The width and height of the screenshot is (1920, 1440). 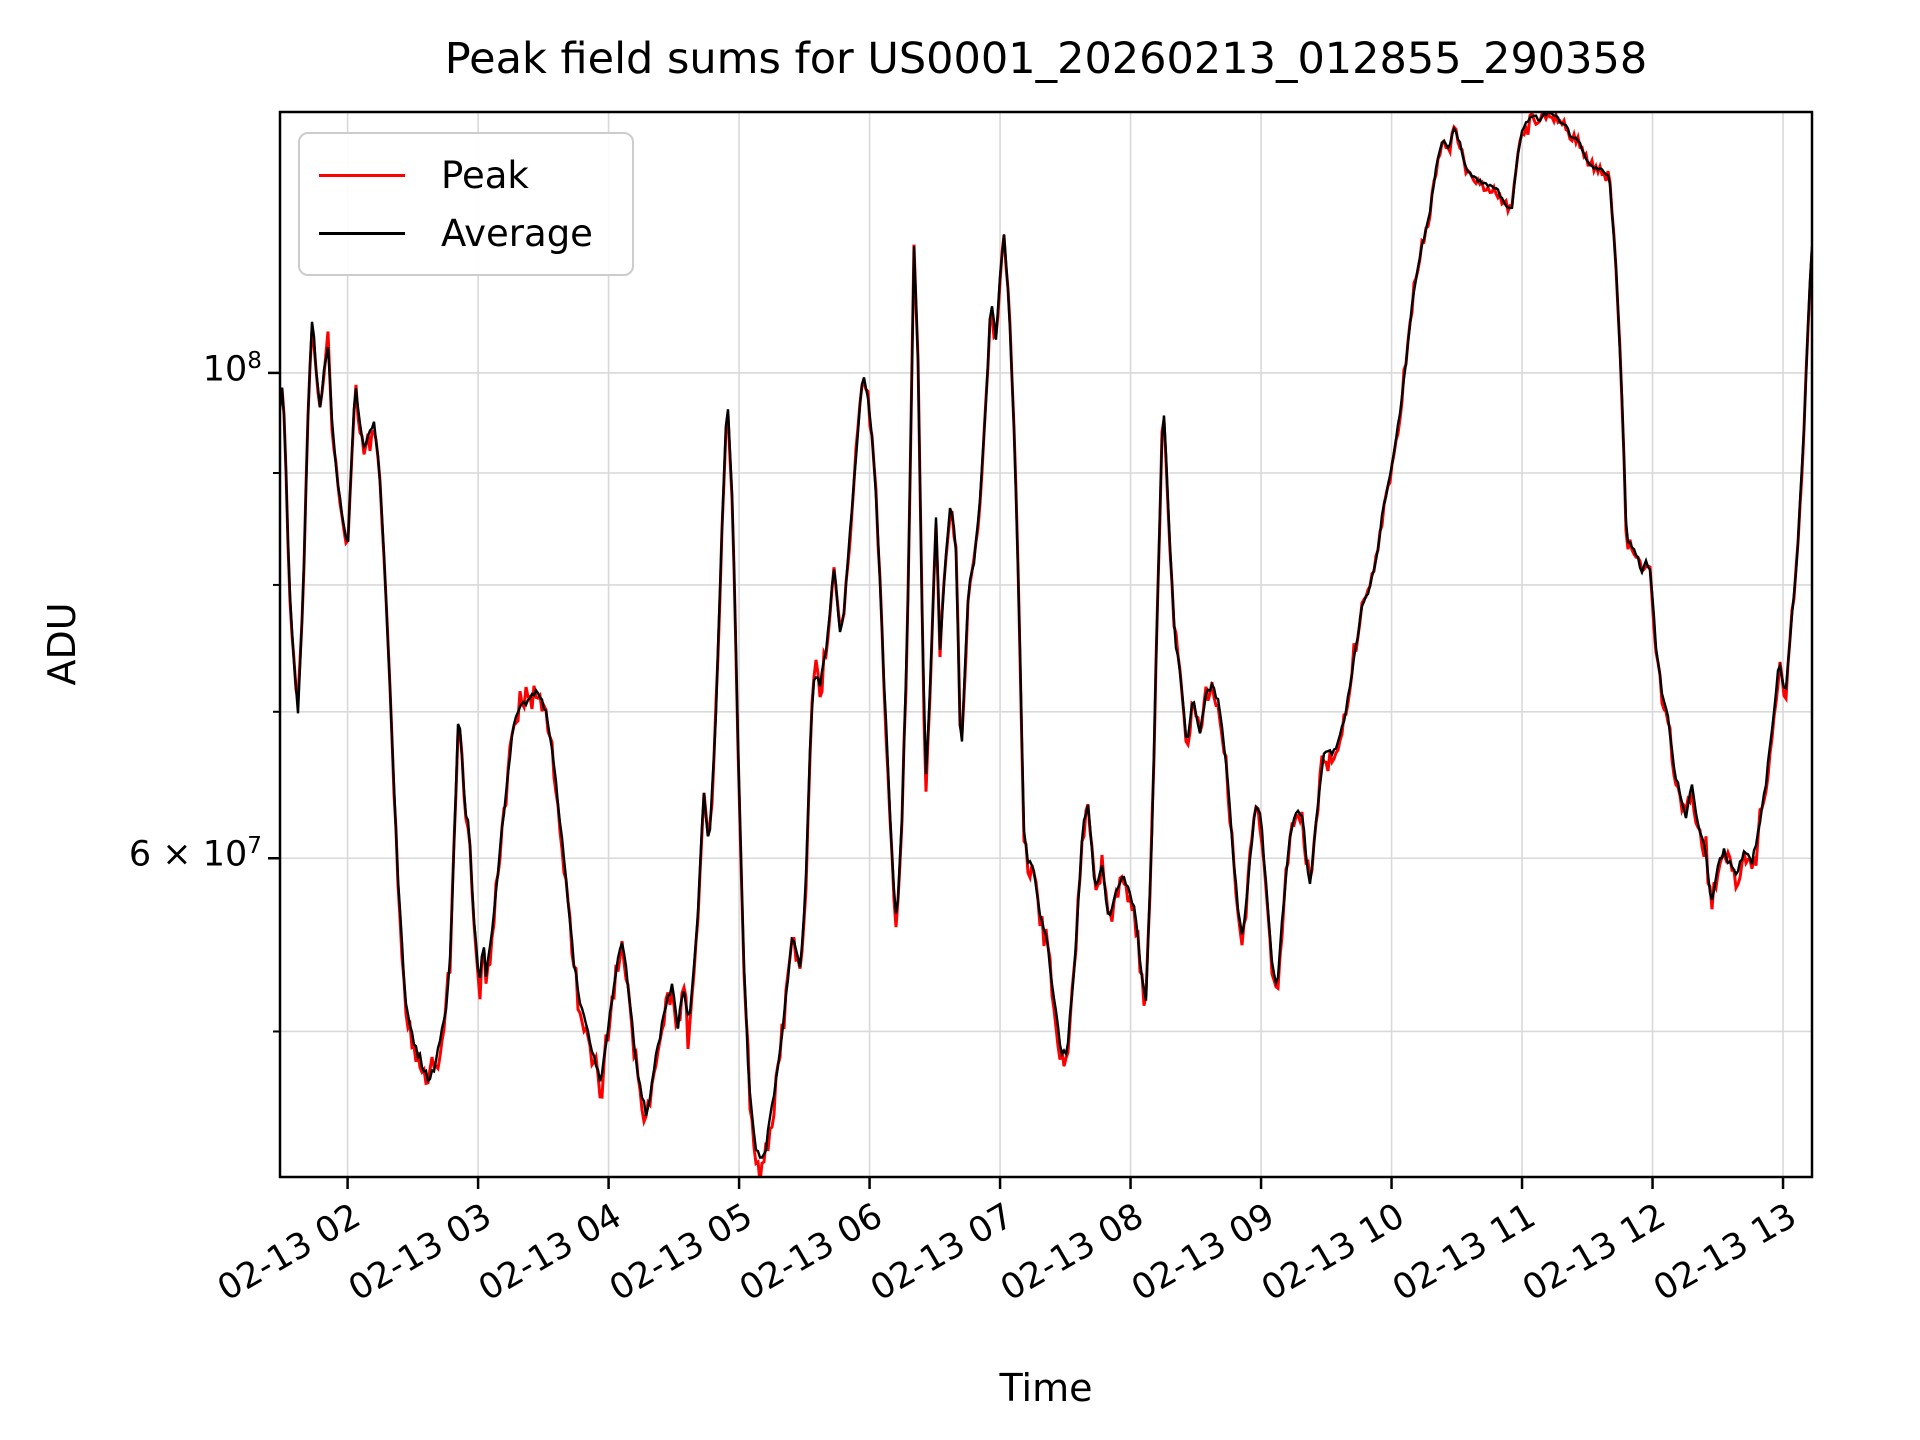 What do you see at coordinates (362, 175) in the screenshot?
I see `legend-line-peak` at bounding box center [362, 175].